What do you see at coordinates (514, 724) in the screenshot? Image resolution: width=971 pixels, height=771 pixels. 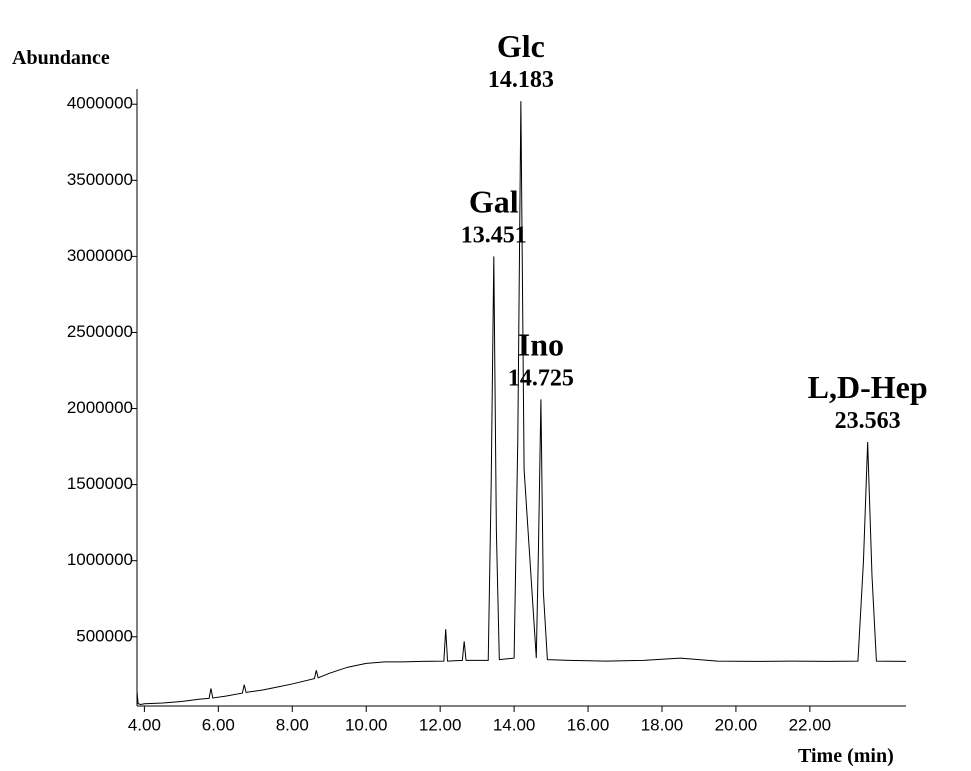 I see `x-tick-label: 14.00` at bounding box center [514, 724].